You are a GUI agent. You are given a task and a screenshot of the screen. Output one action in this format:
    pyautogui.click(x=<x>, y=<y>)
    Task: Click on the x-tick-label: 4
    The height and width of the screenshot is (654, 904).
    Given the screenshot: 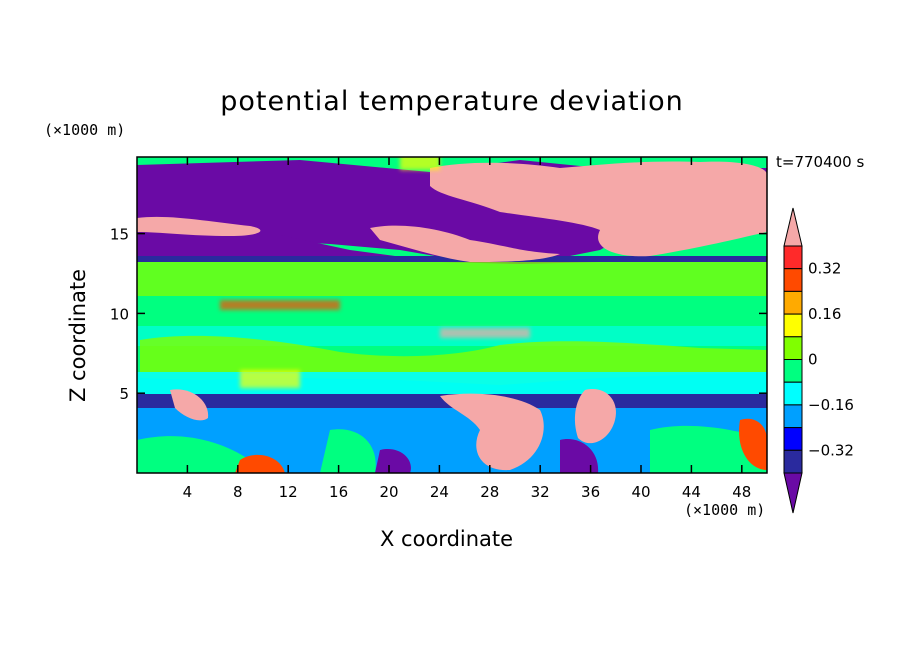 What is the action you would take?
    pyautogui.click(x=188, y=492)
    